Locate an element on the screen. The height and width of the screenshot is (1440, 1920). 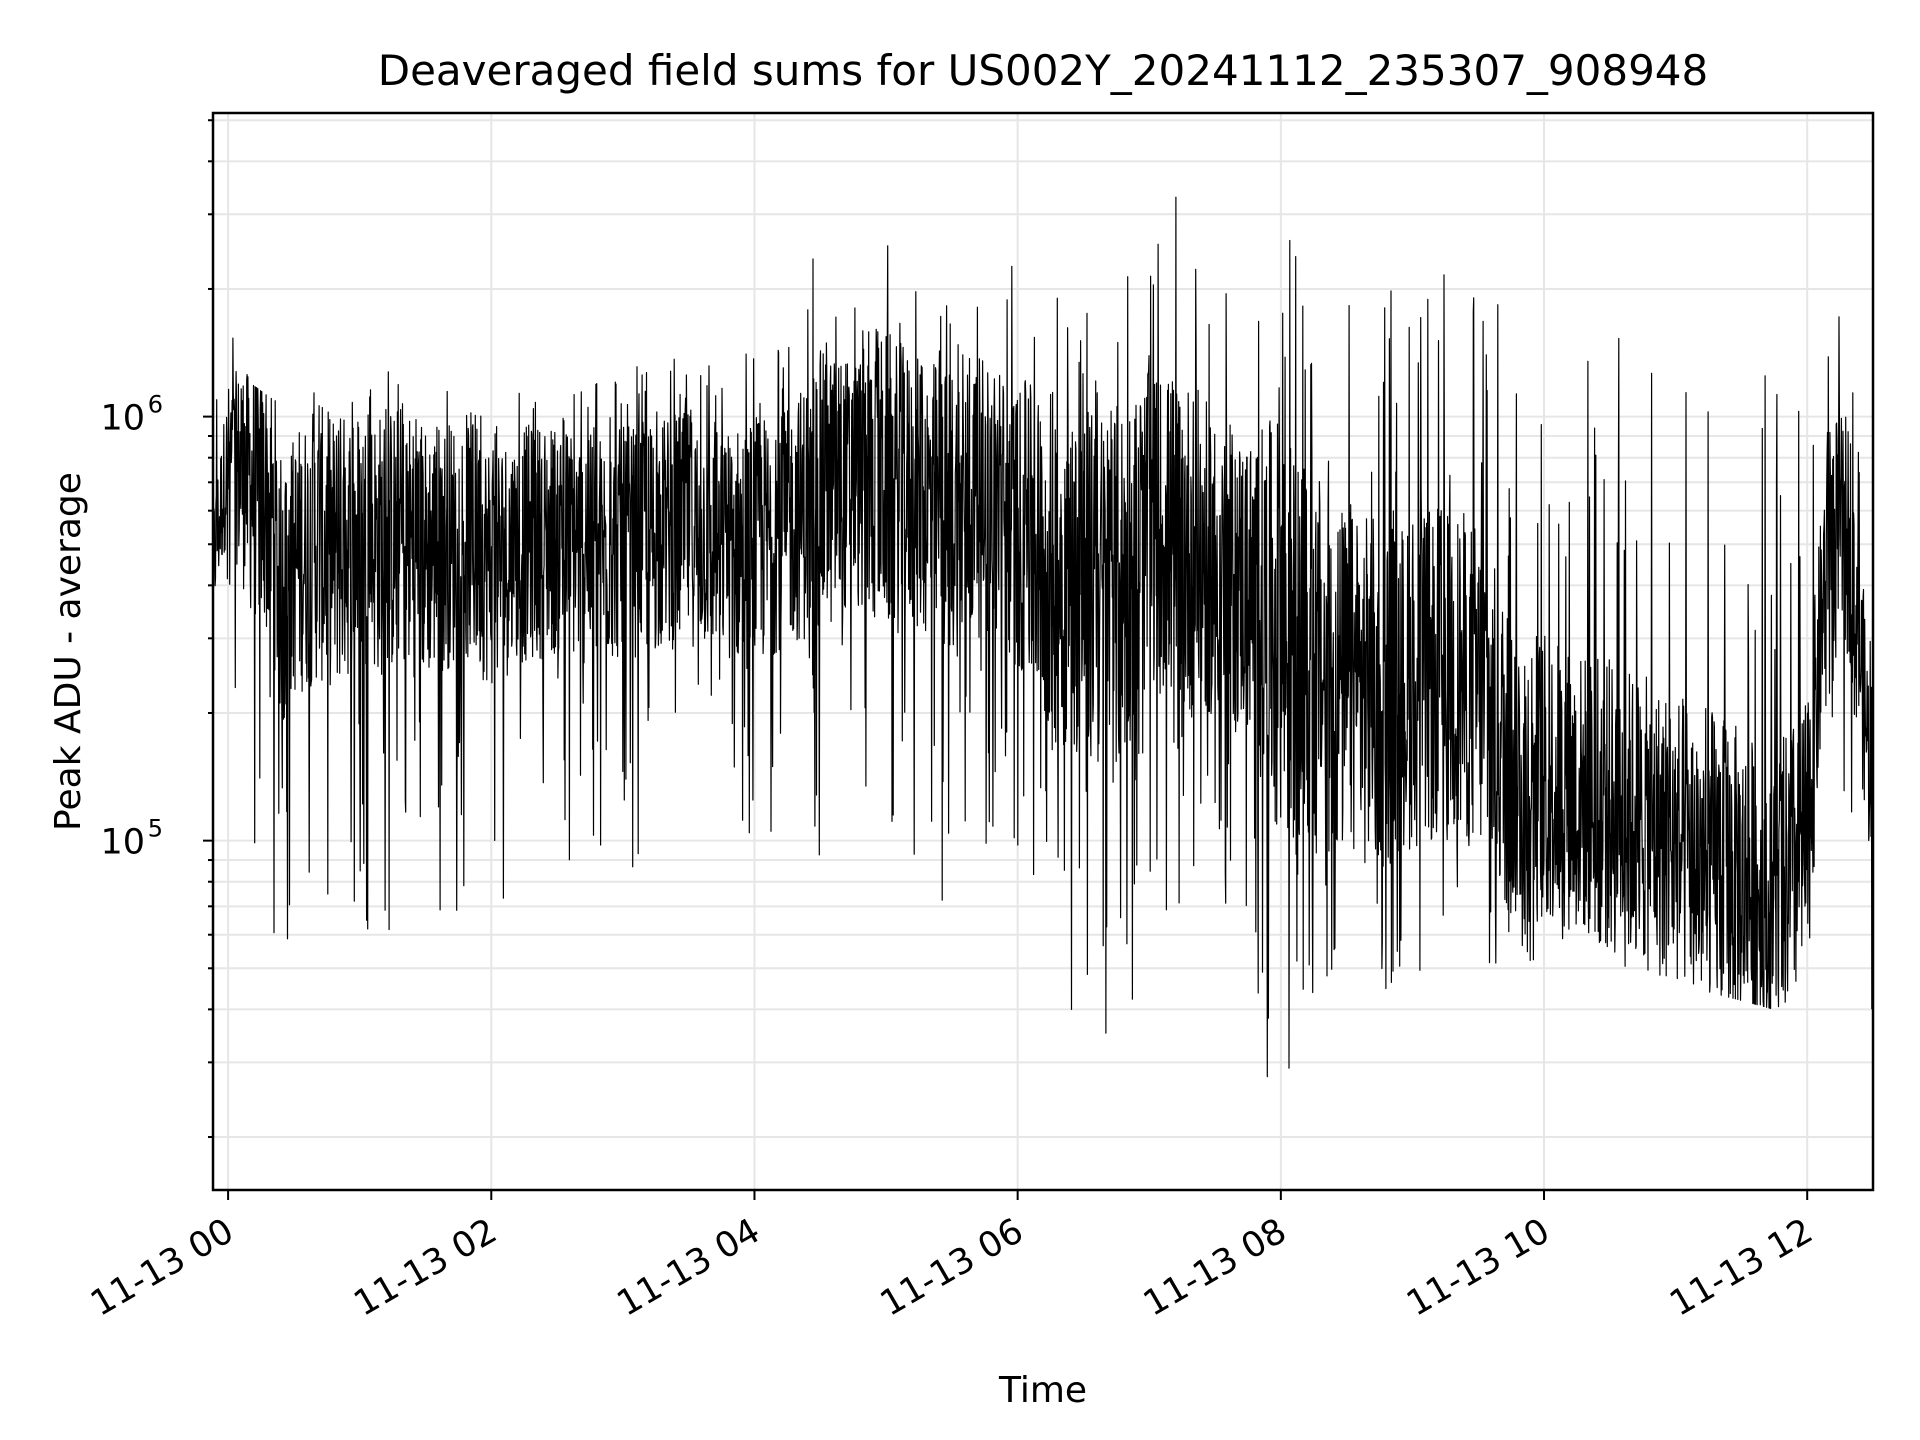
y-tick-exponent: 5 is located at coordinates (155, 829).